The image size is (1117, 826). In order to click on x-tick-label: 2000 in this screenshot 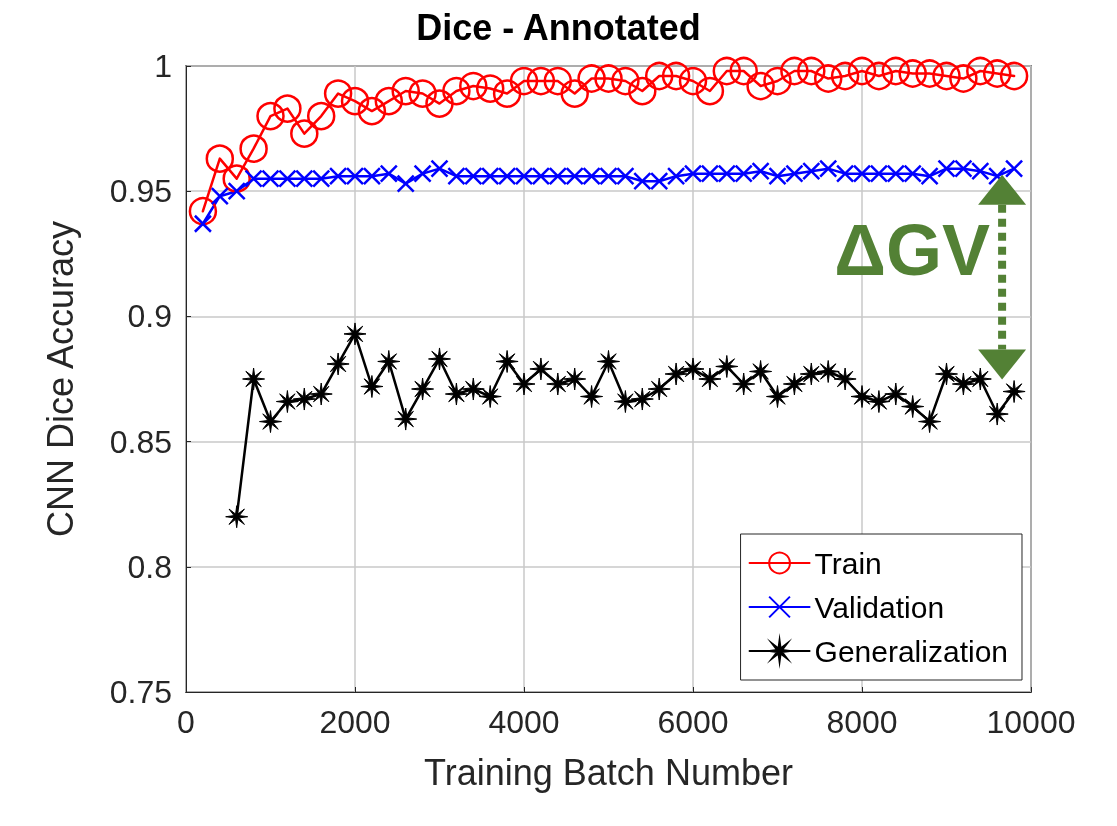, I will do `click(355, 722)`.